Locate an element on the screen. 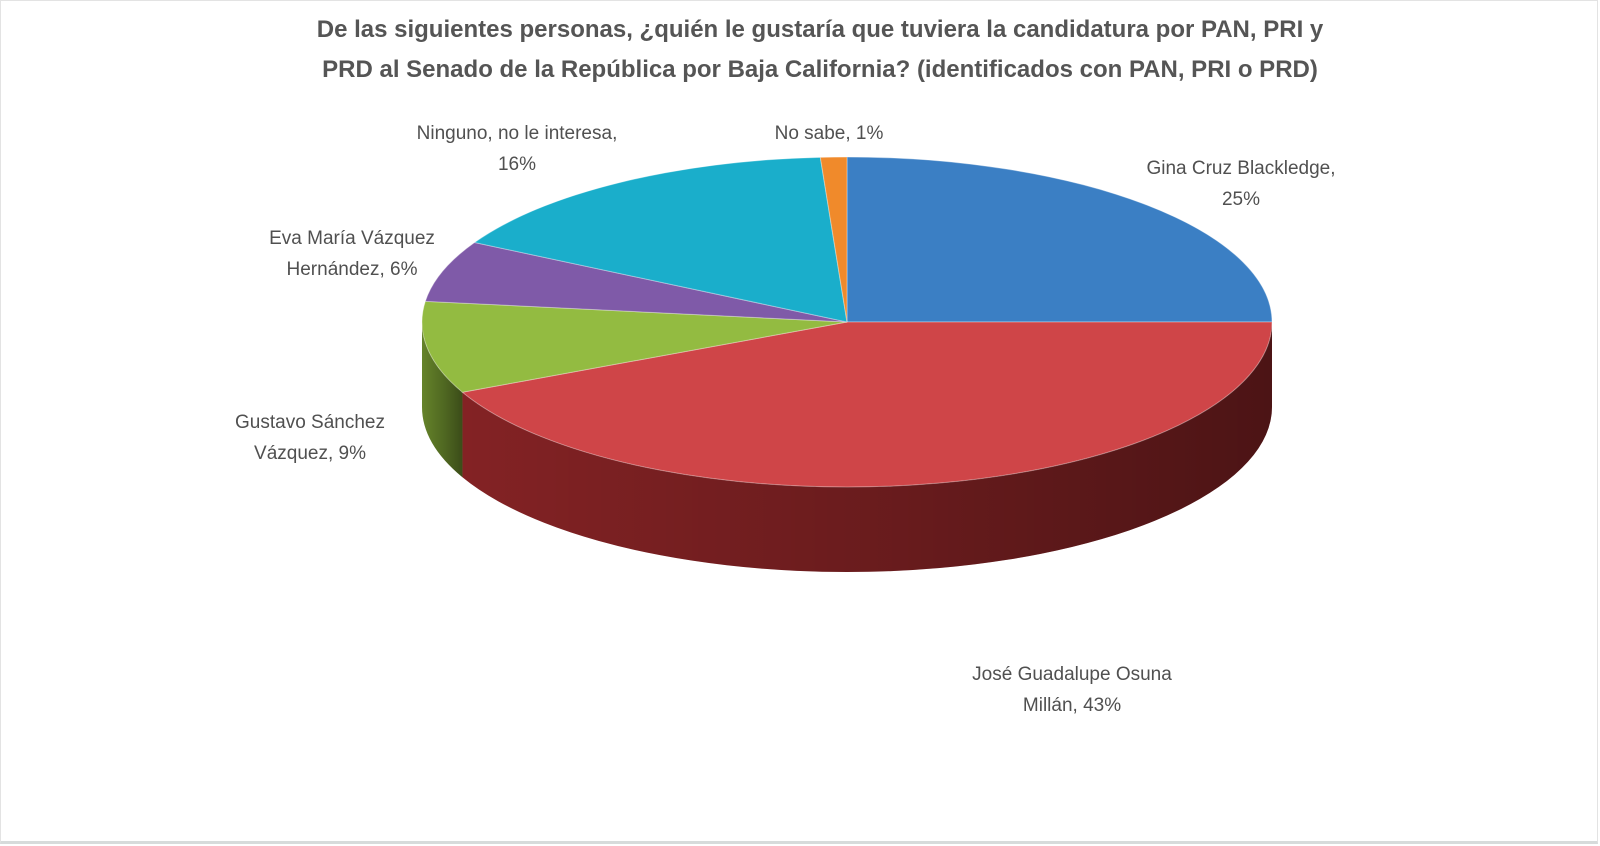  slice-label-3: Gustavo Sánchez Vázquez, 9% is located at coordinates (310, 438).